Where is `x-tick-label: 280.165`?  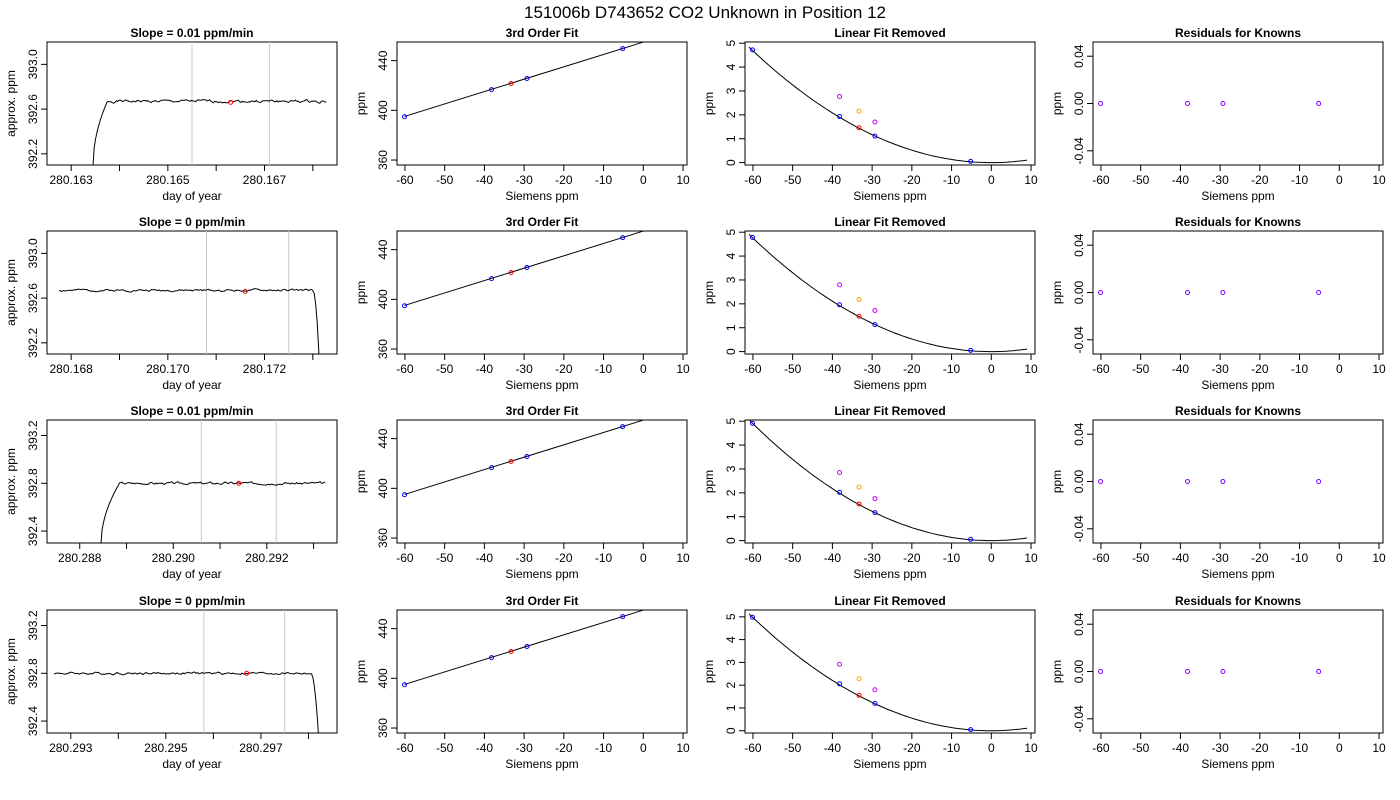
x-tick-label: 280.165 is located at coordinates (168, 180).